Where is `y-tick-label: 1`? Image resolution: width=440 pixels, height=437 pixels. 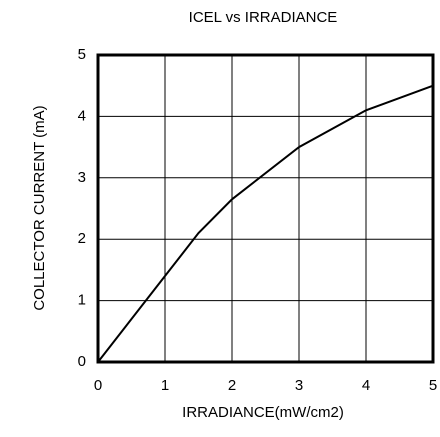
y-tick-label: 1 is located at coordinates (82, 300).